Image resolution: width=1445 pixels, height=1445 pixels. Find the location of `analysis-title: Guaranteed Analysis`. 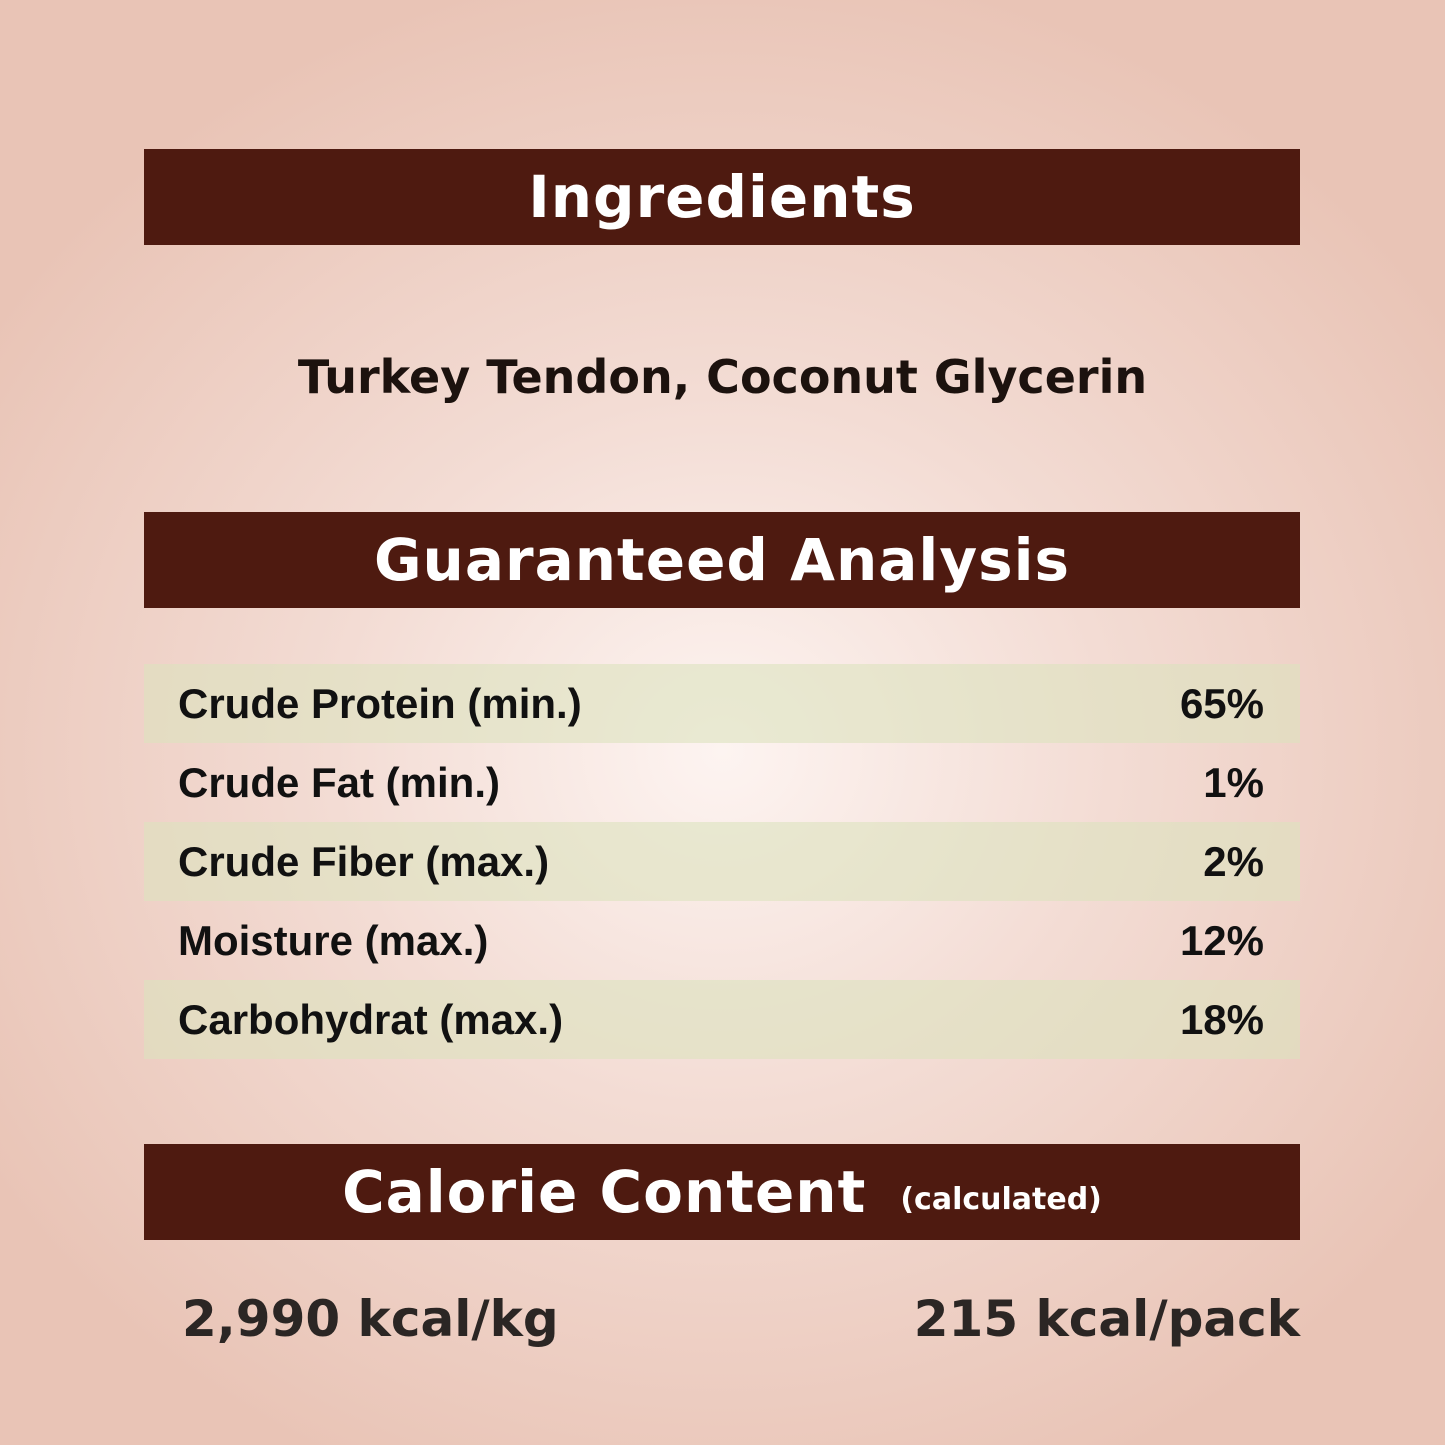

analysis-title: Guaranteed Analysis is located at coordinates (722, 560).